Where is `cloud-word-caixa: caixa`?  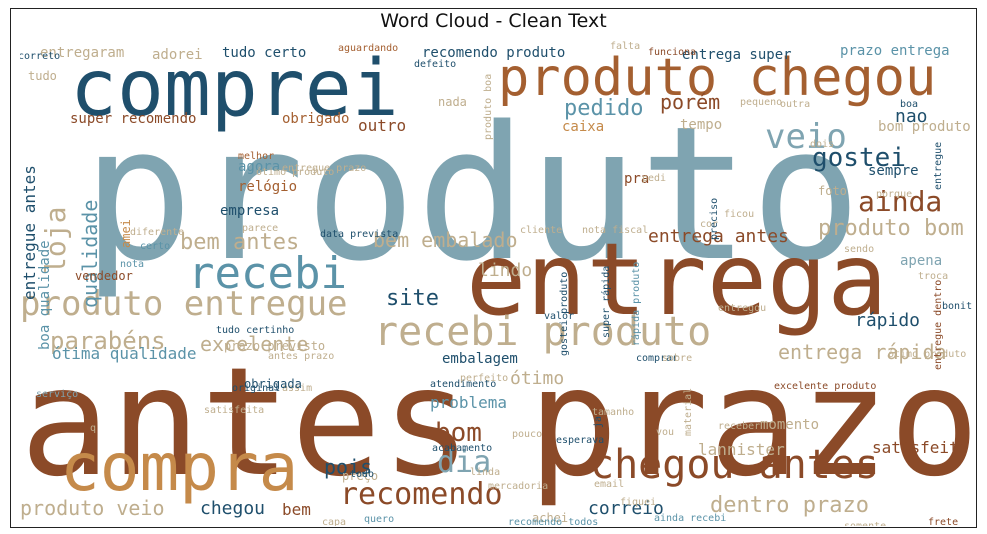 cloud-word-caixa: caixa is located at coordinates (583, 127).